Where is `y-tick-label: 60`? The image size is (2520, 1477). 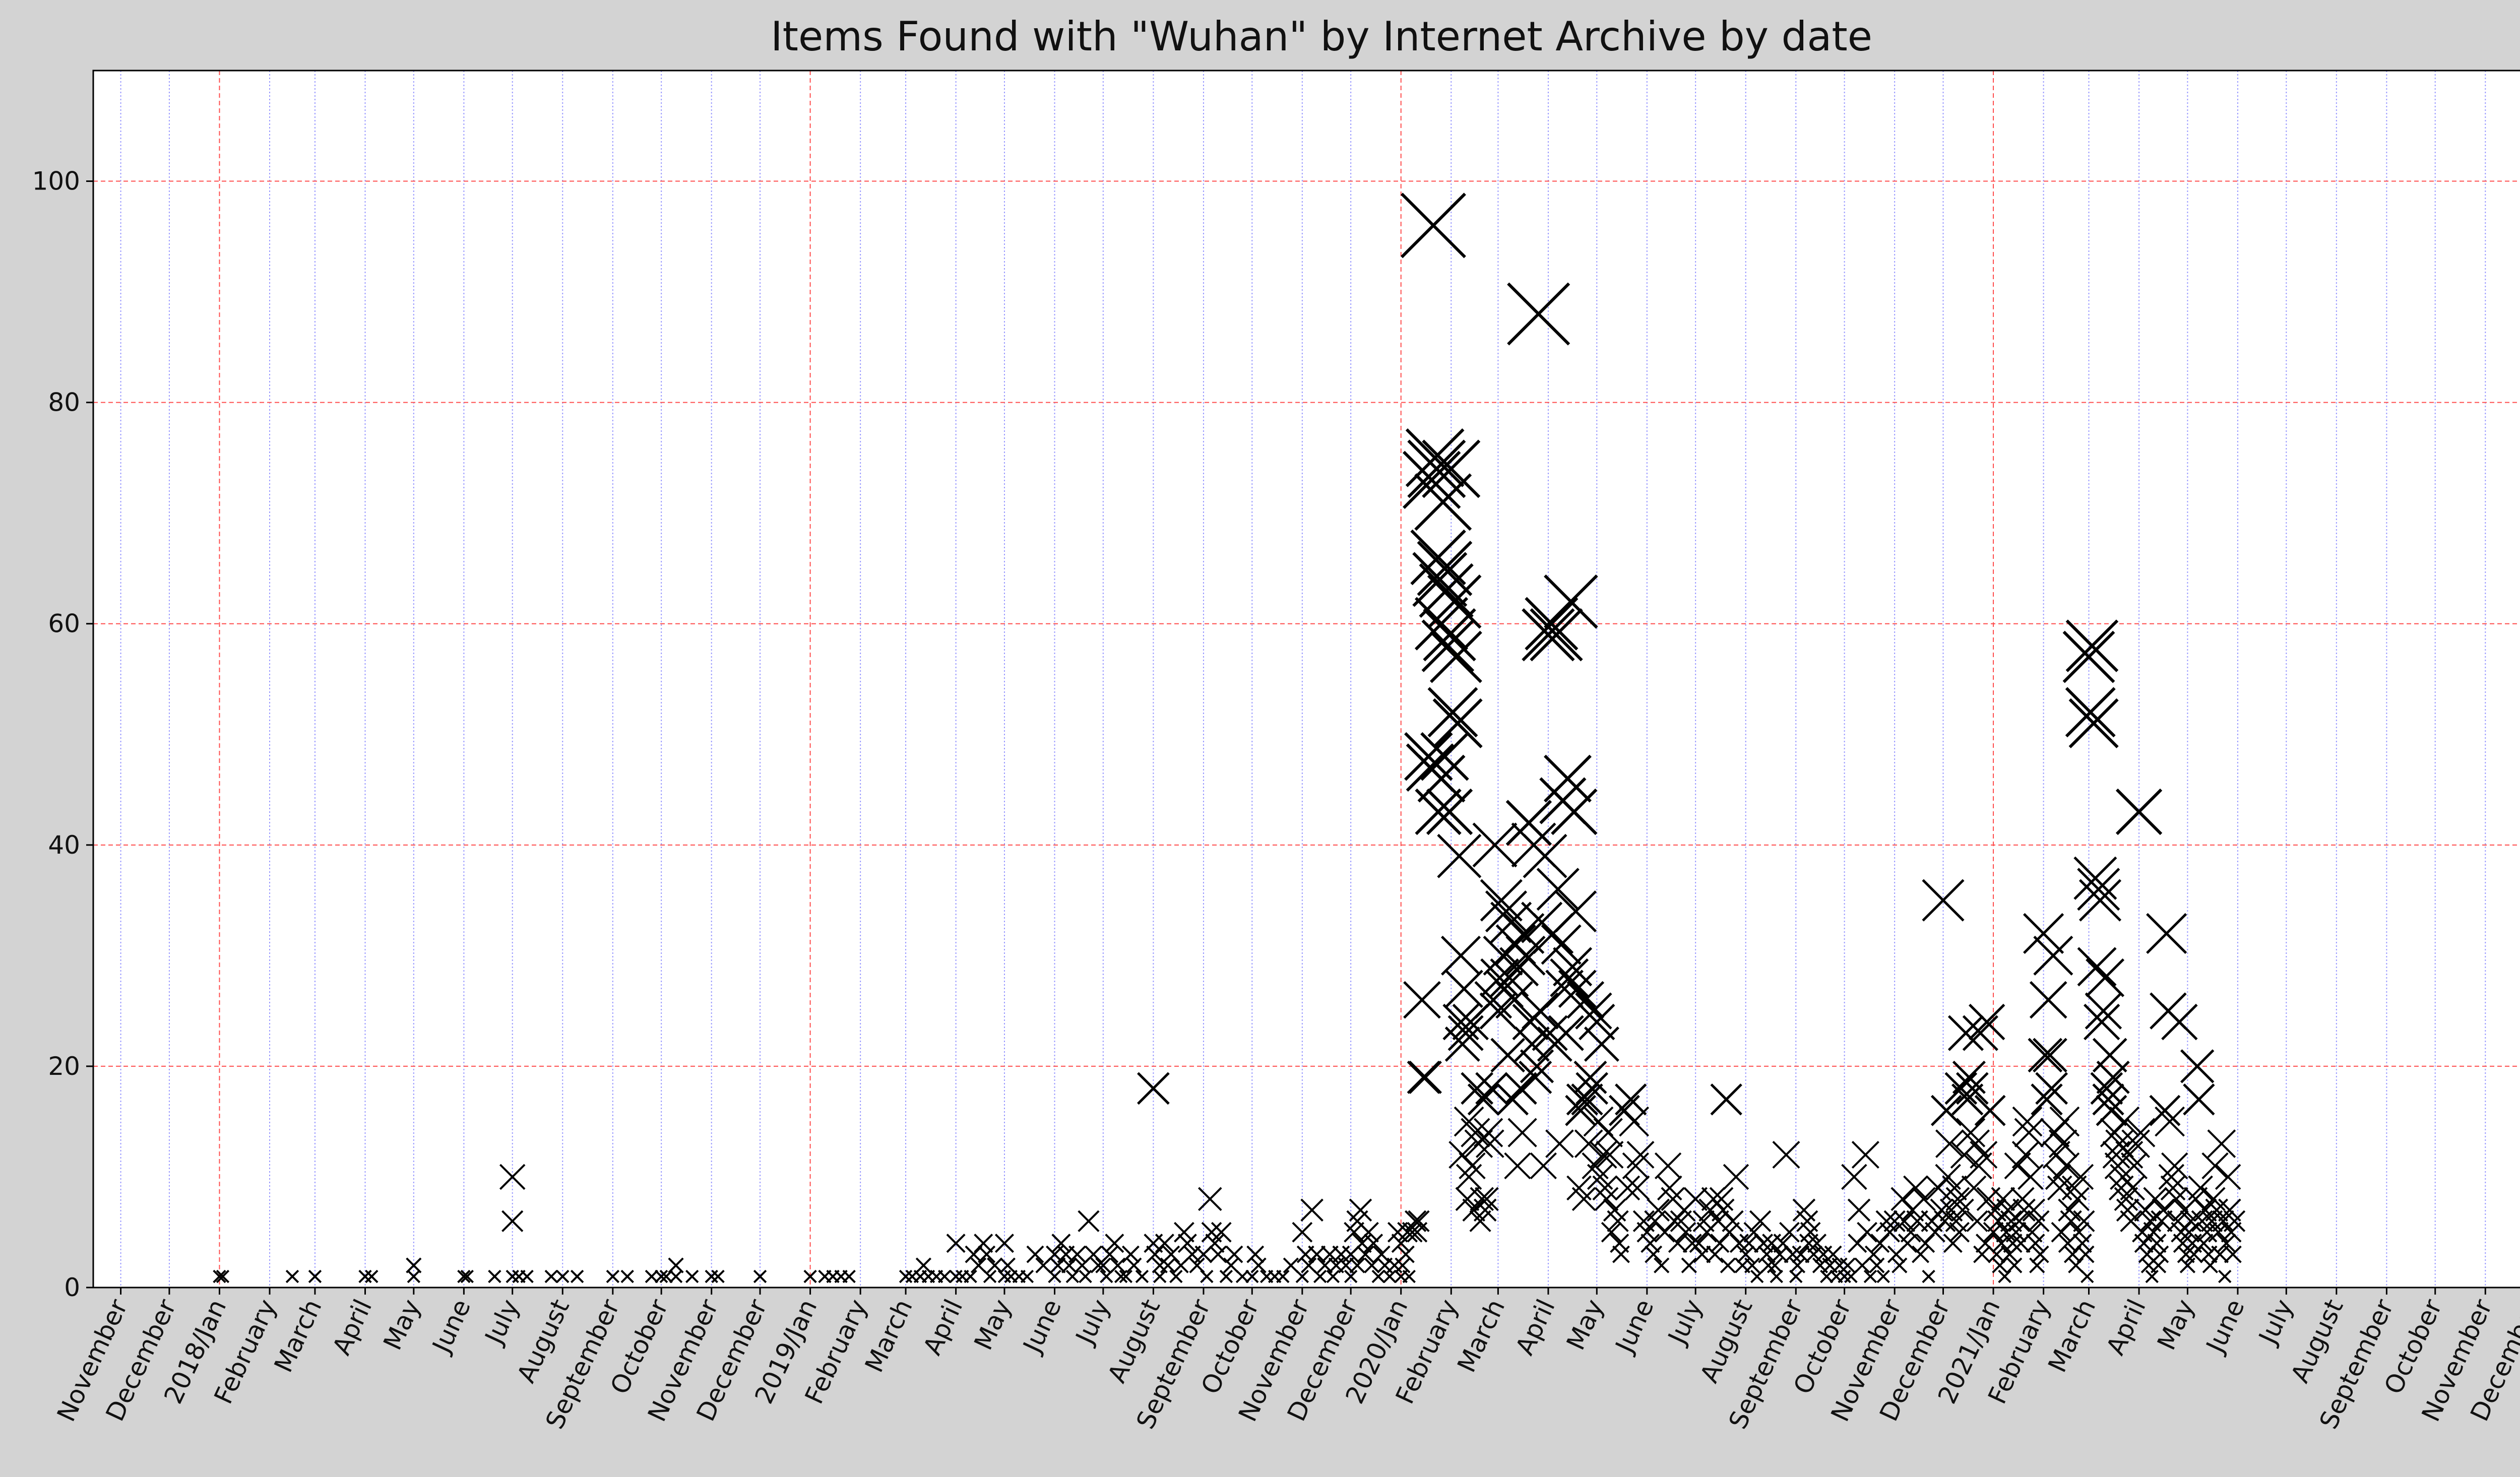
y-tick-label: 60 is located at coordinates (64, 623).